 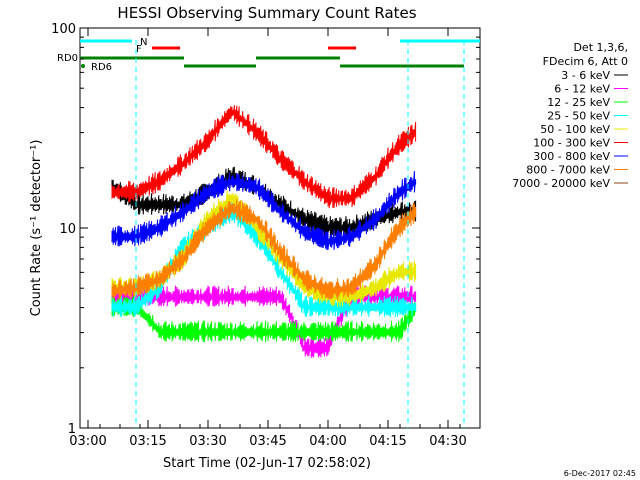 What do you see at coordinates (67, 58) in the screenshot?
I see `rd0-label: RD0` at bounding box center [67, 58].